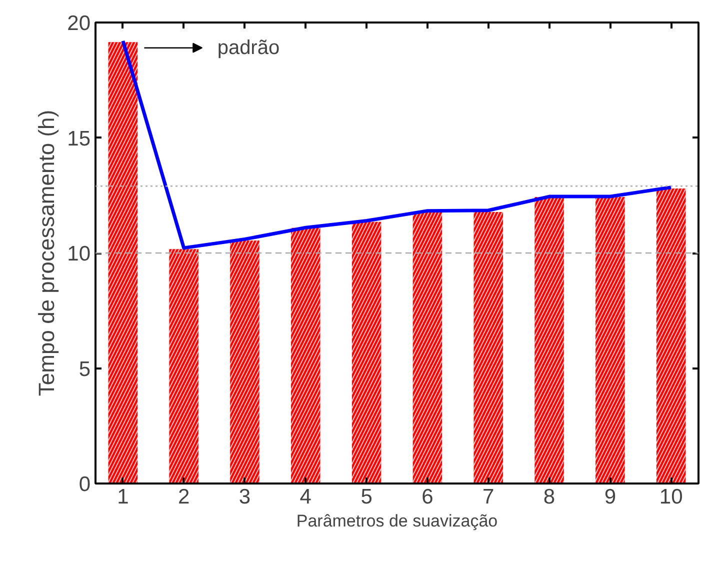 The width and height of the screenshot is (702, 563). Describe the element at coordinates (184, 497) in the screenshot. I see `x-tick-label: 2` at that location.